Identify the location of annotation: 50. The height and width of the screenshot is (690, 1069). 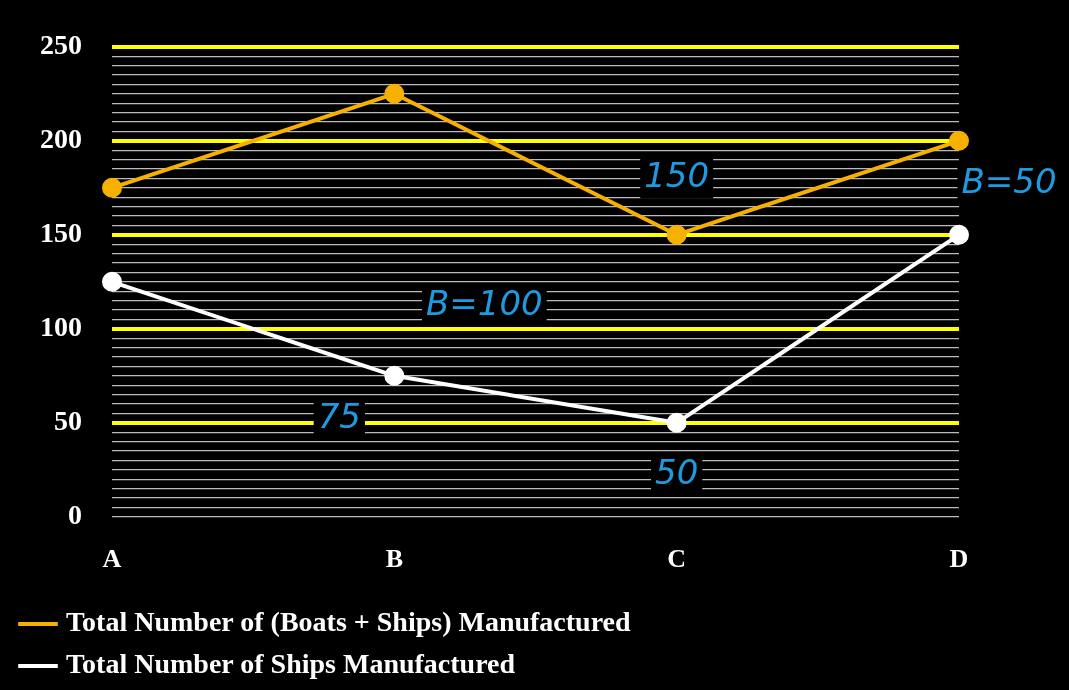
(677, 472).